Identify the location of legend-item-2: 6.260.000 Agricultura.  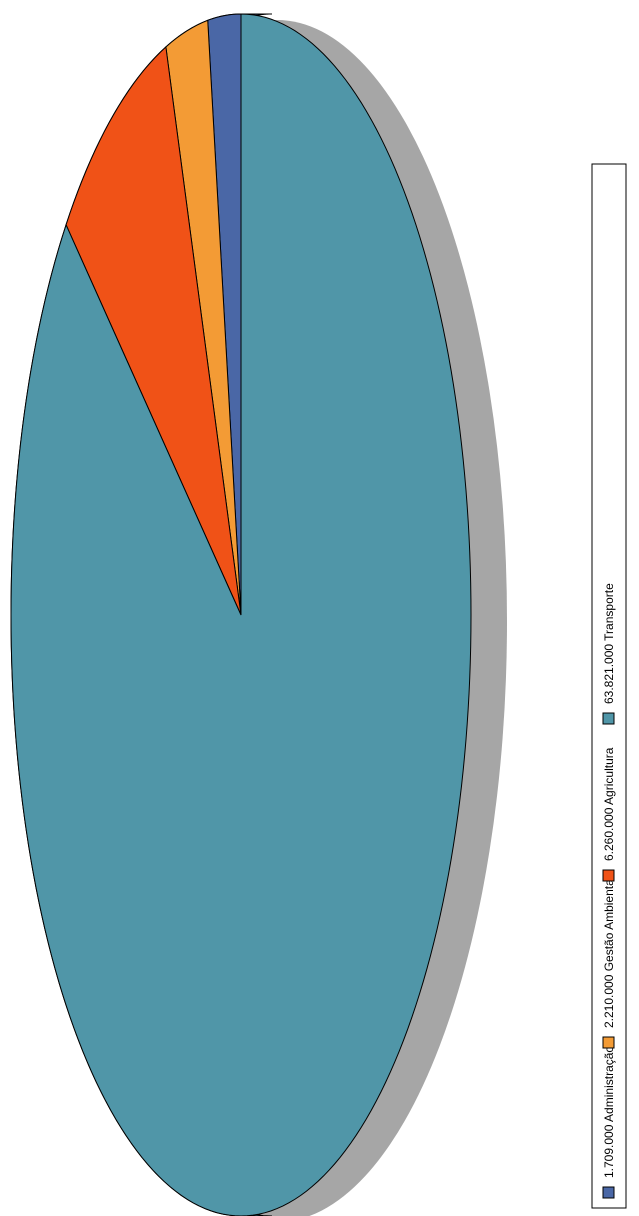
(609, 814).